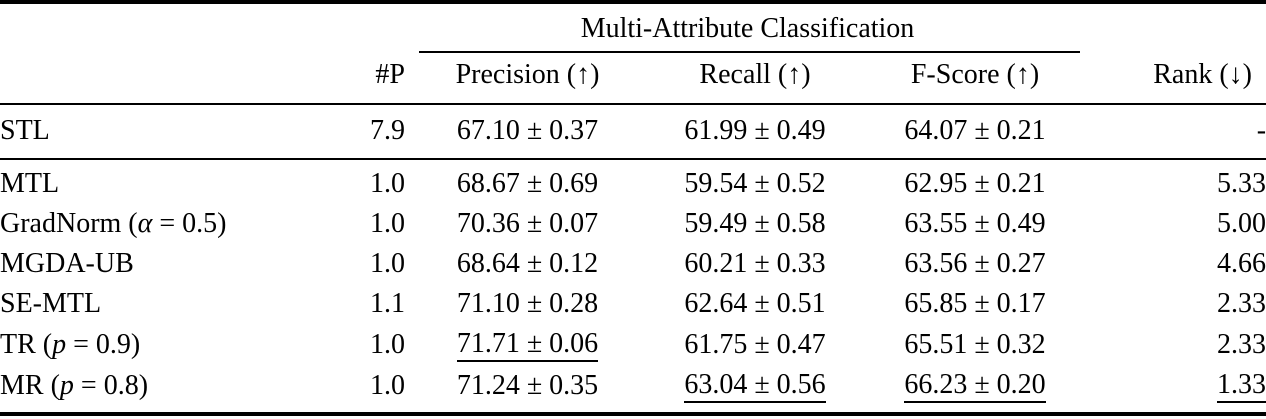 The height and width of the screenshot is (419, 1266). Describe the element at coordinates (67, 263) in the screenshot. I see `method-label: MGDA-UB` at that location.